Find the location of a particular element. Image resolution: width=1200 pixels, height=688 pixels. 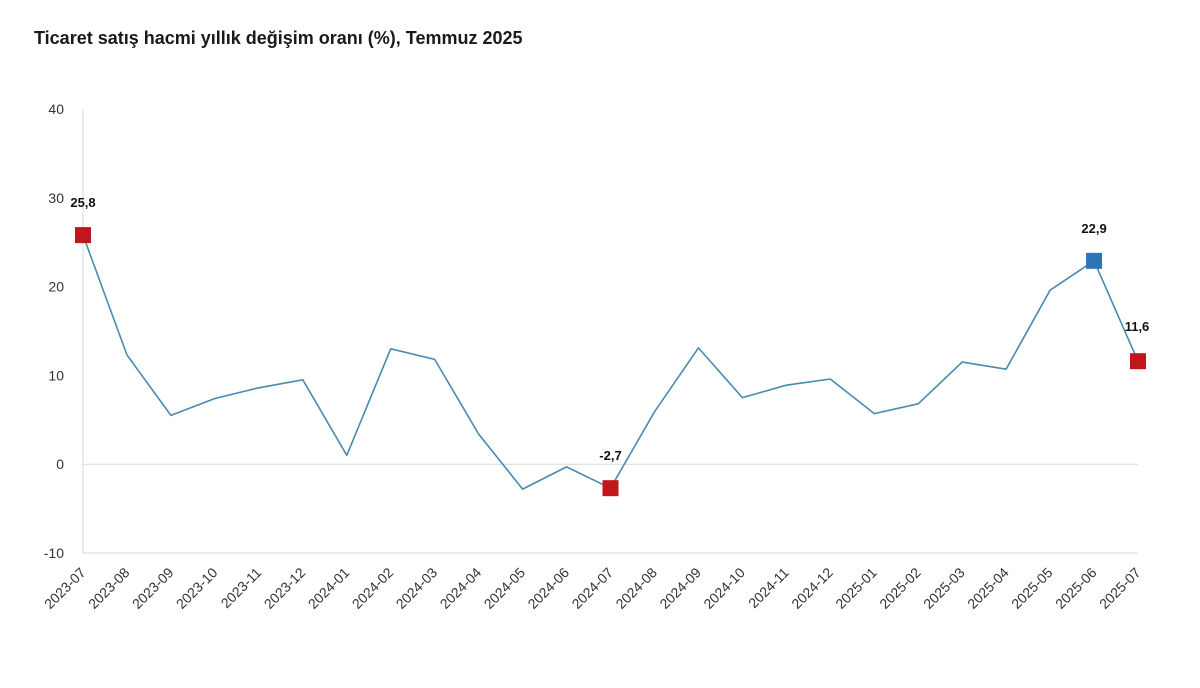

x-tick-label: 2025-03 is located at coordinates (944, 588).